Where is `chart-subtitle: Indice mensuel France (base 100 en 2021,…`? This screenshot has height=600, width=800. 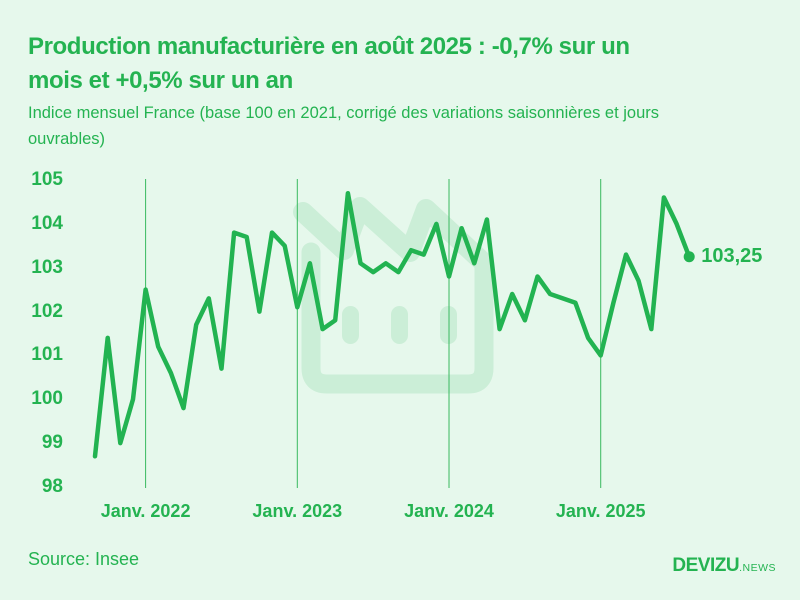
chart-subtitle: Indice mensuel France (base 100 en 2021,… is located at coordinates (393, 126).